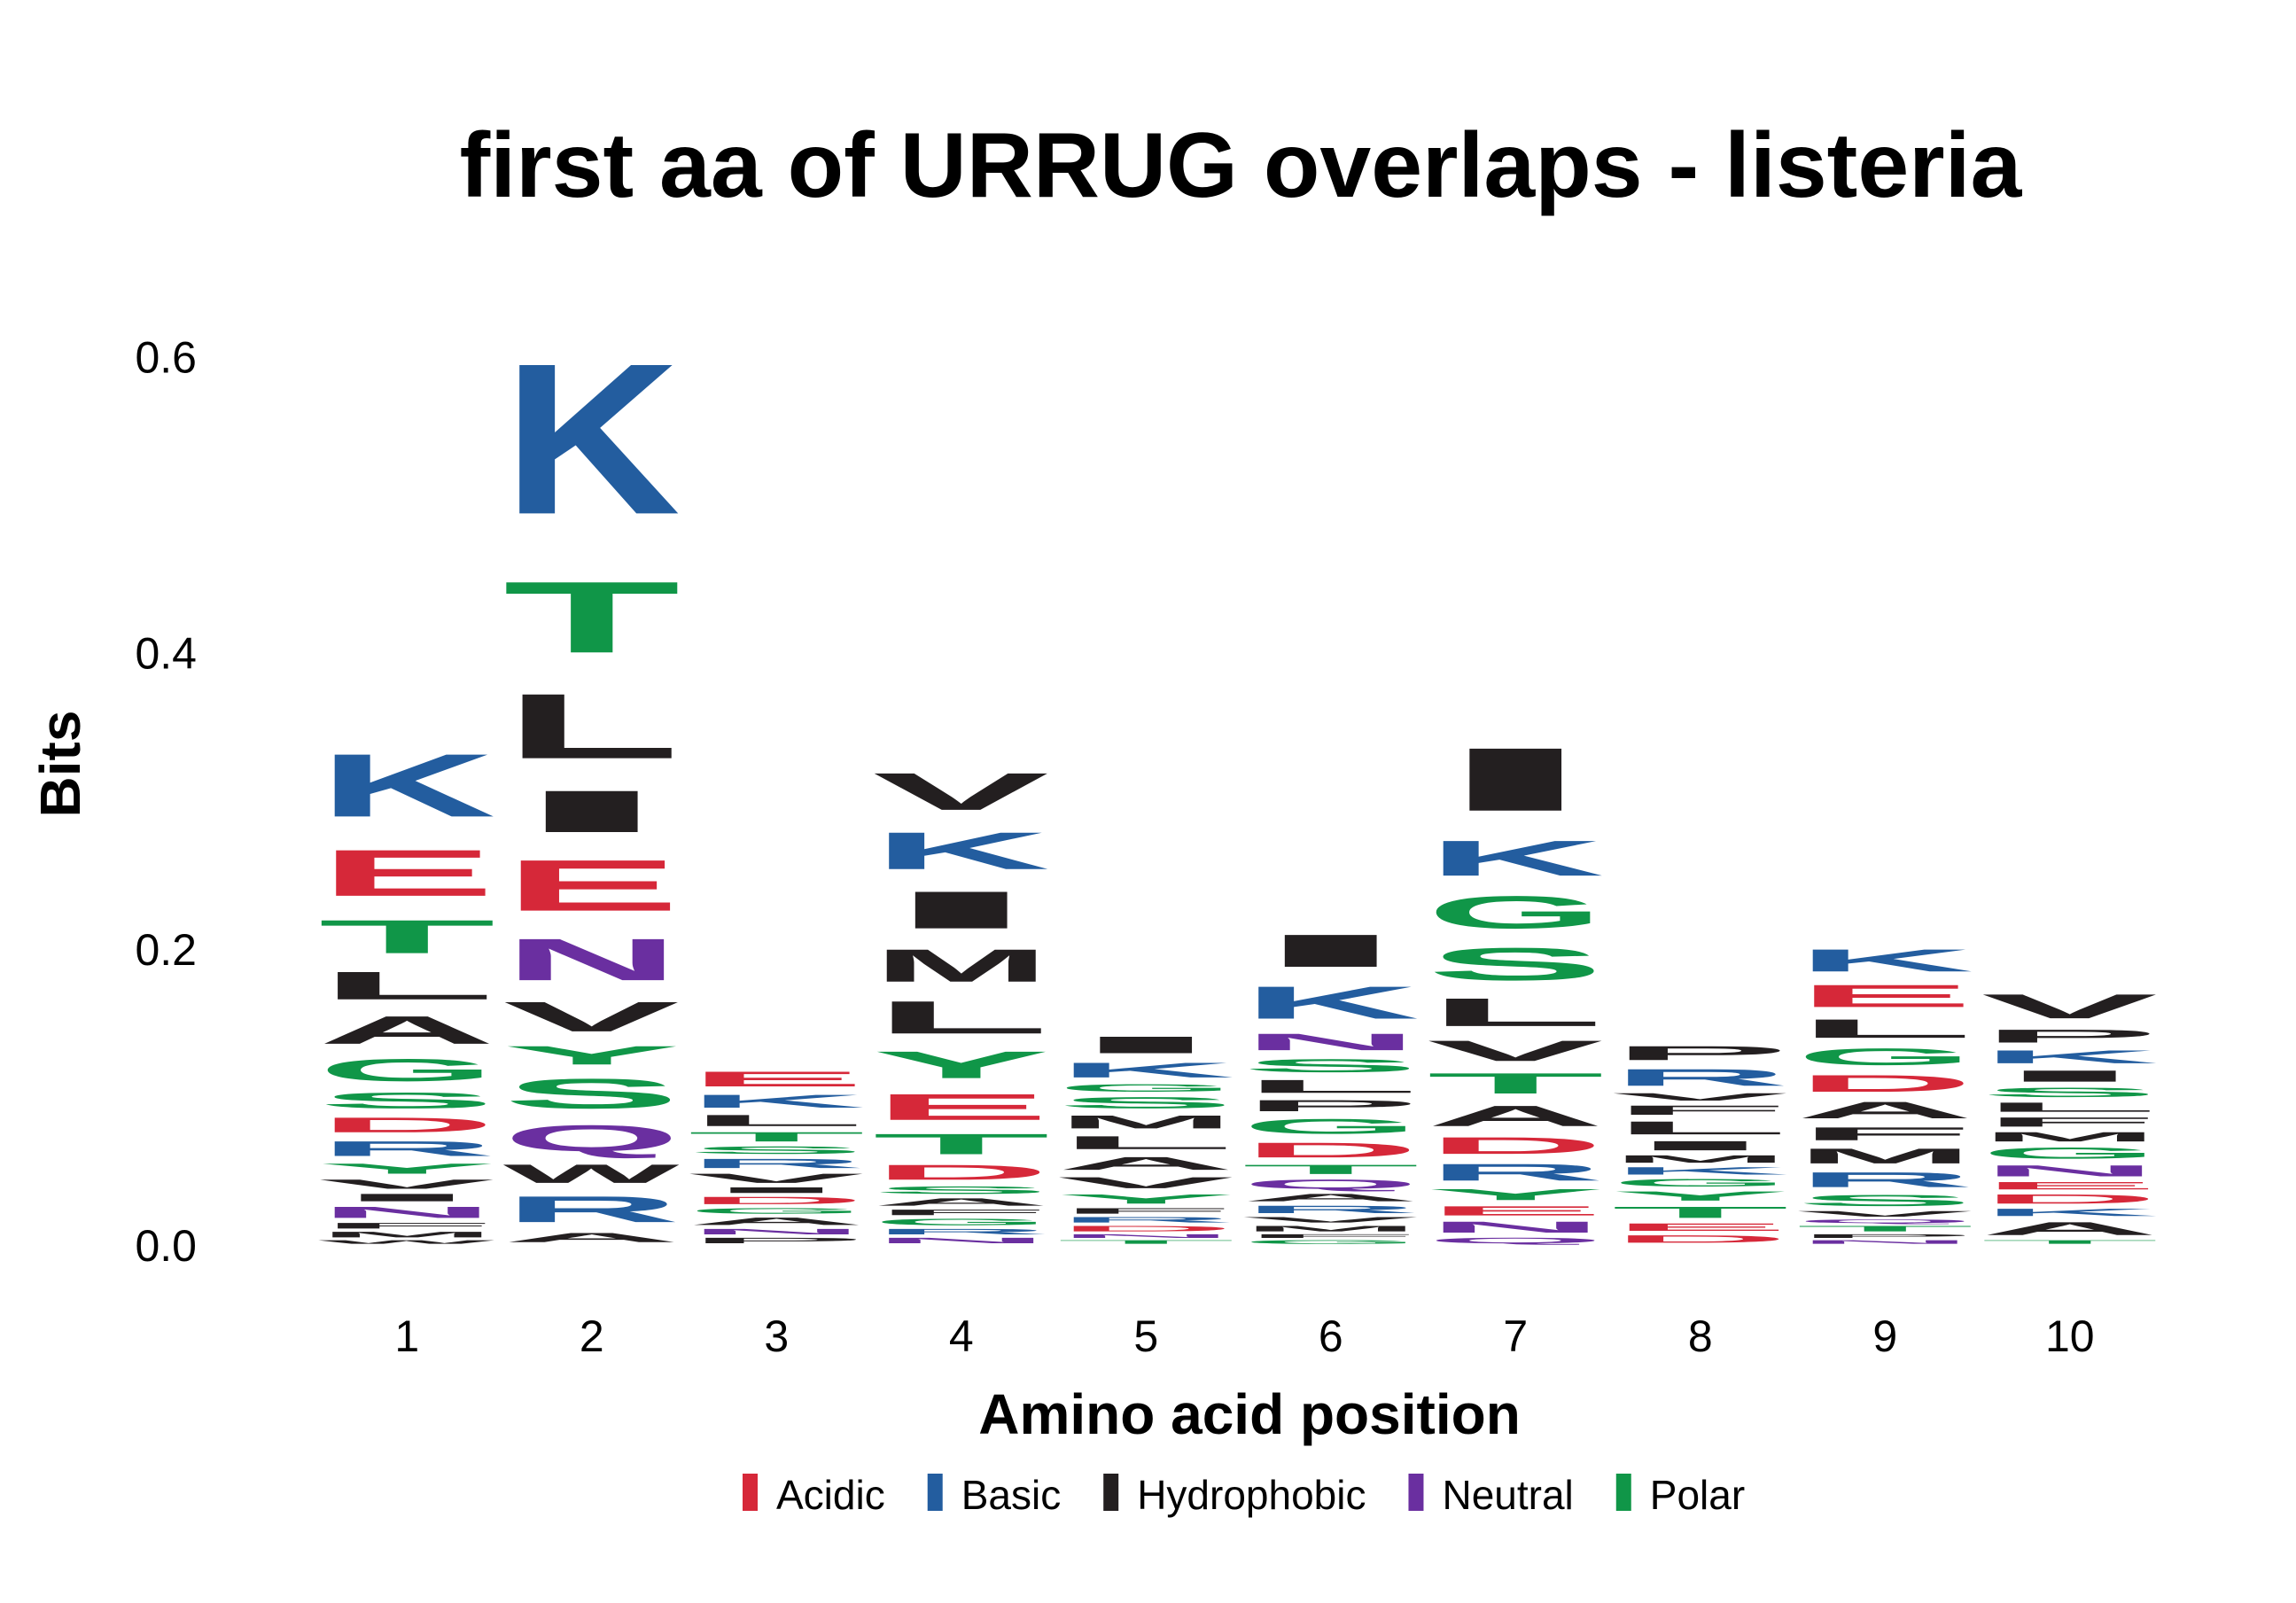 The image size is (2296, 1603). Describe the element at coordinates (1331, 1336) in the screenshot. I see `x-tick-label: 6` at that location.